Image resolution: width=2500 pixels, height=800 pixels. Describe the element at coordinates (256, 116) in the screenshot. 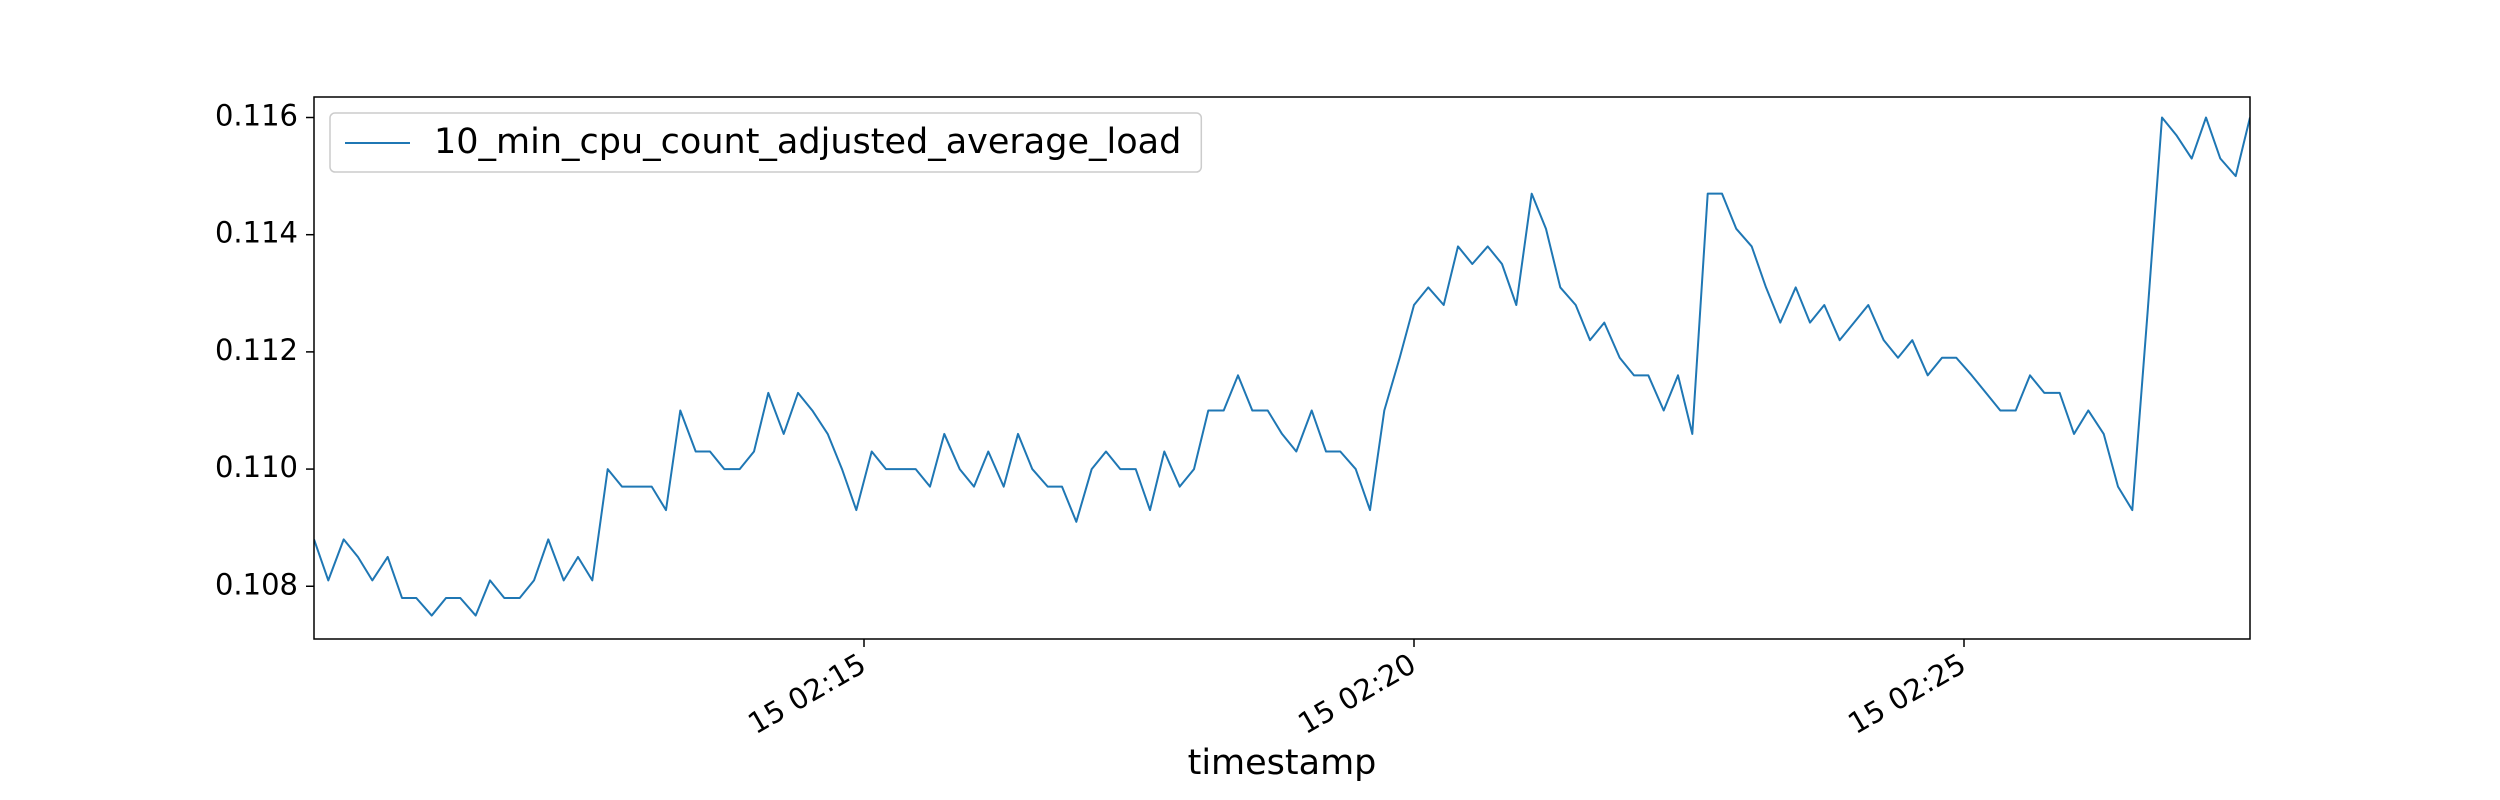

I see `y-tick-label: 0.116` at that location.